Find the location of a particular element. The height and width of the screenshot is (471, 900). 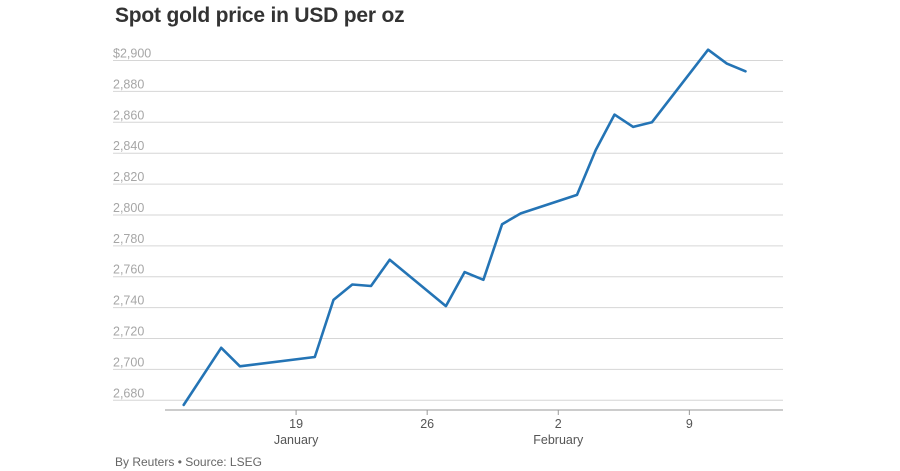

x-tick-label: 19 is located at coordinates (296, 424).